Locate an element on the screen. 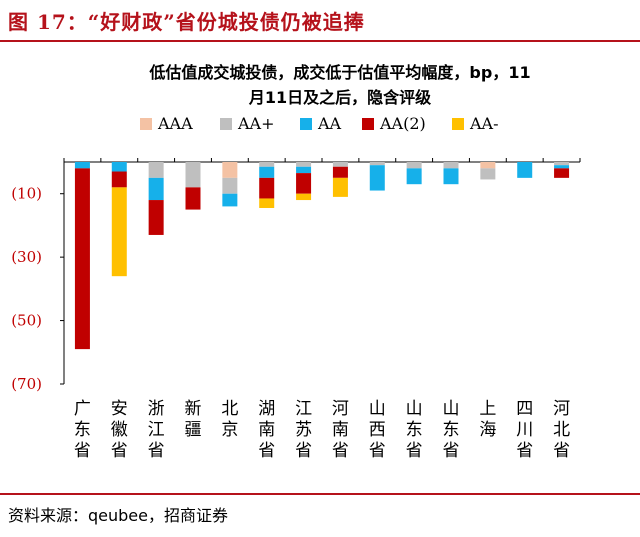 This screenshot has width=640, height=537. bar-aa-2--1 is located at coordinates (119, 179).